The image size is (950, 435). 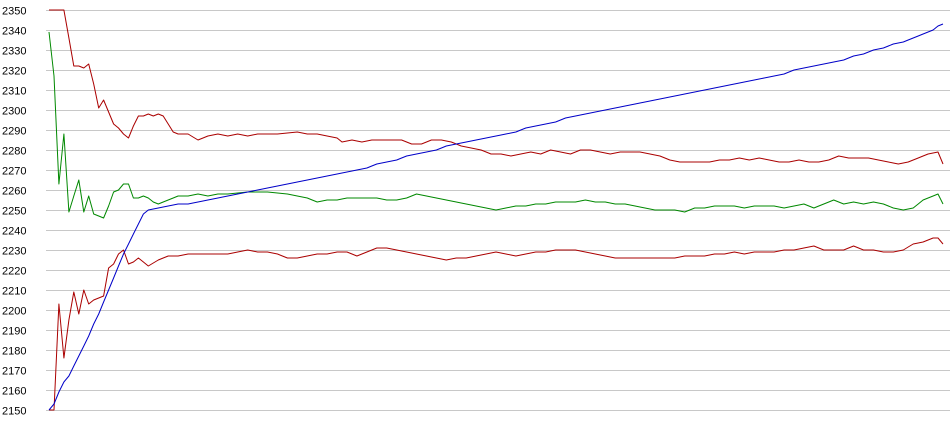 What do you see at coordinates (14, 372) in the screenshot?
I see `y-tick-label: 2170` at bounding box center [14, 372].